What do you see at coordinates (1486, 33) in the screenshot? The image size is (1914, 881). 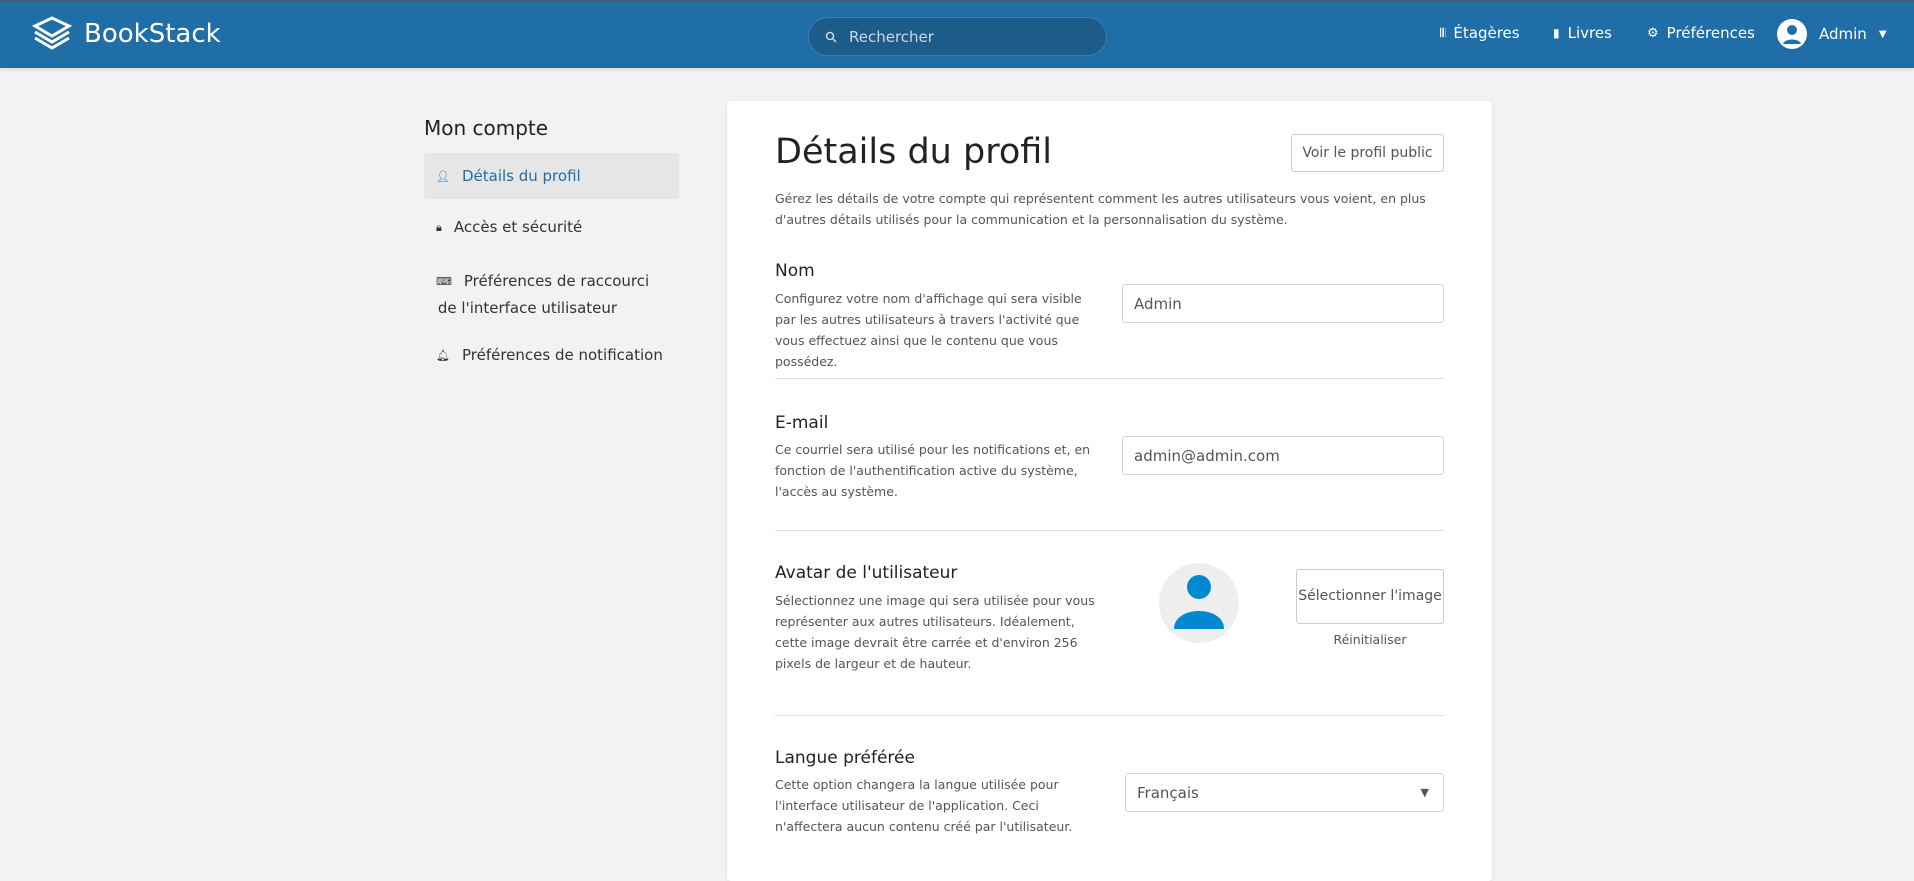 I see `nav-shelves-label: Étagères` at bounding box center [1486, 33].